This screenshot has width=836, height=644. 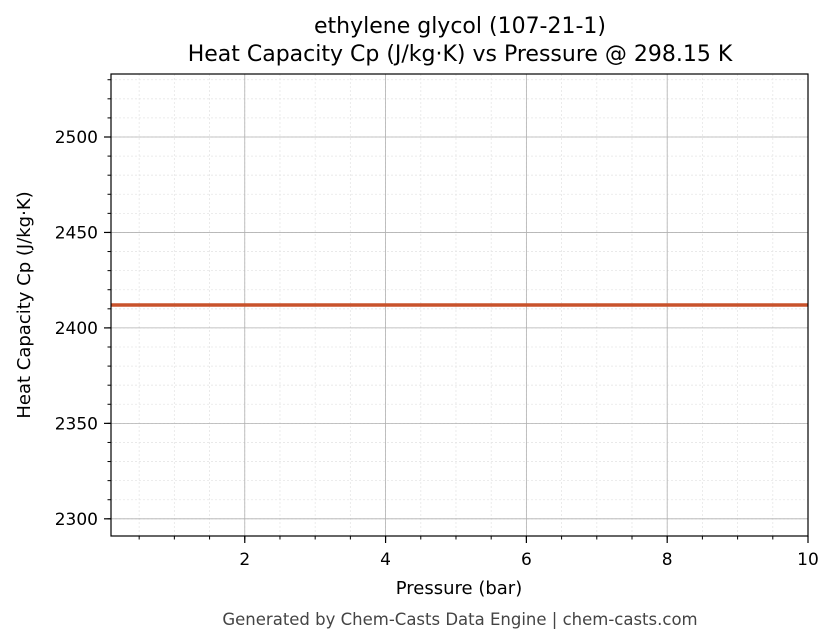 What do you see at coordinates (526, 560) in the screenshot?
I see `x-tick-label: 6` at bounding box center [526, 560].